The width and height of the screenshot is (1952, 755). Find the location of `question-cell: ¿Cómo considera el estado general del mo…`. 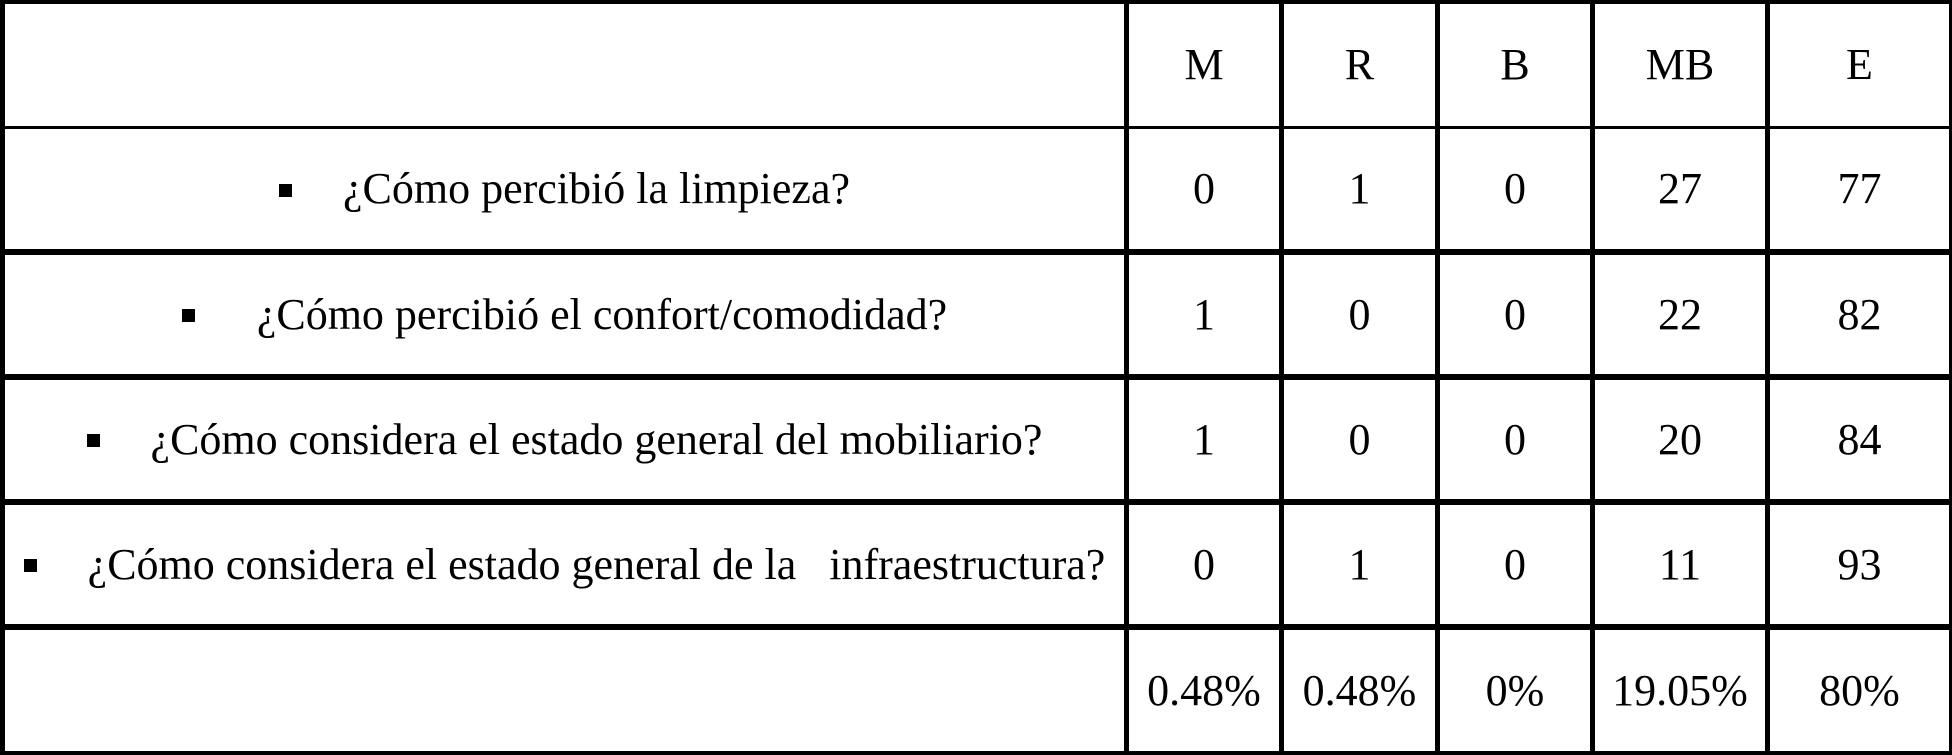

question-cell: ¿Cómo considera el estado general del mo… is located at coordinates (564, 441).